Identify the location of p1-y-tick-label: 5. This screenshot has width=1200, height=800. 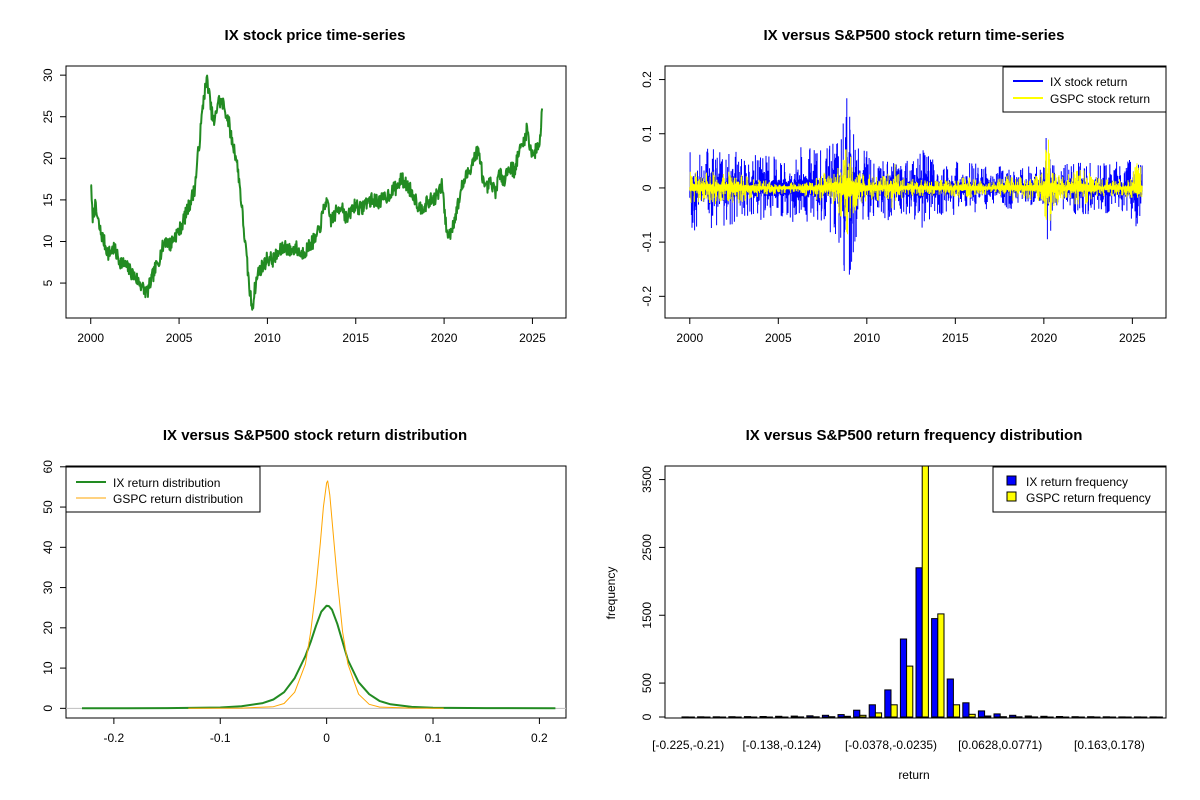
(48, 282).